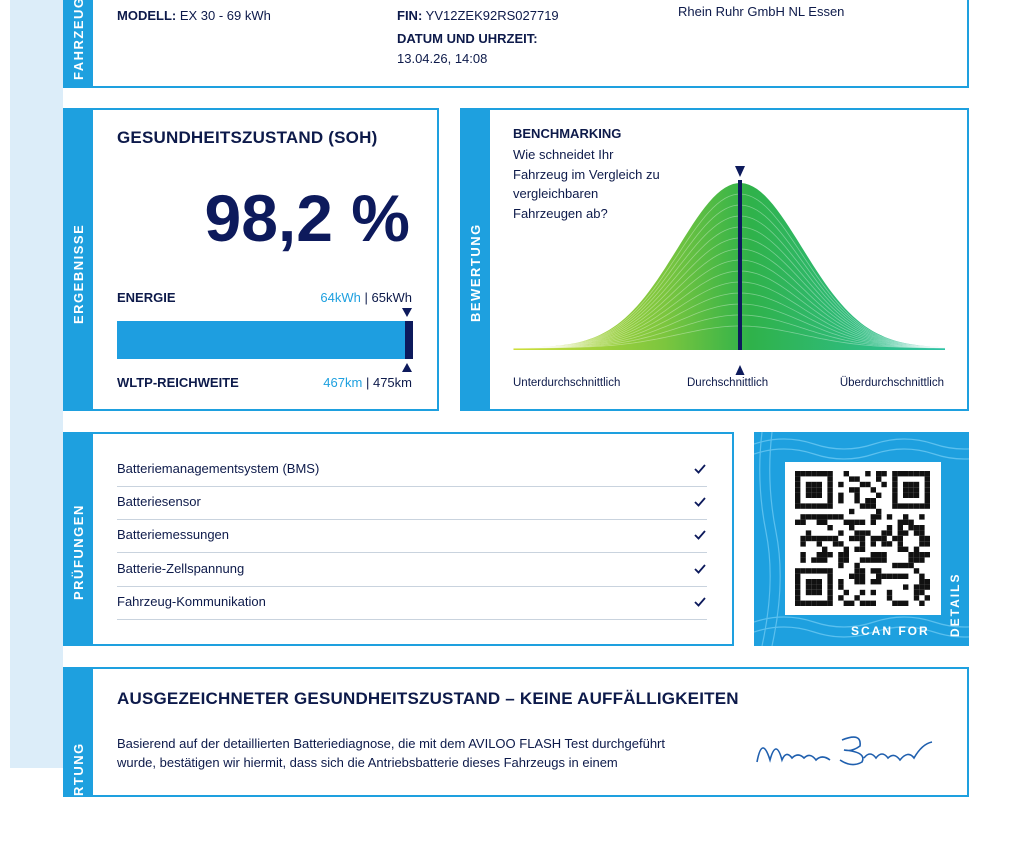 The image size is (1024, 841). Describe the element at coordinates (78, 40) in the screenshot. I see `section-label: FAHRZEUG` at that location.